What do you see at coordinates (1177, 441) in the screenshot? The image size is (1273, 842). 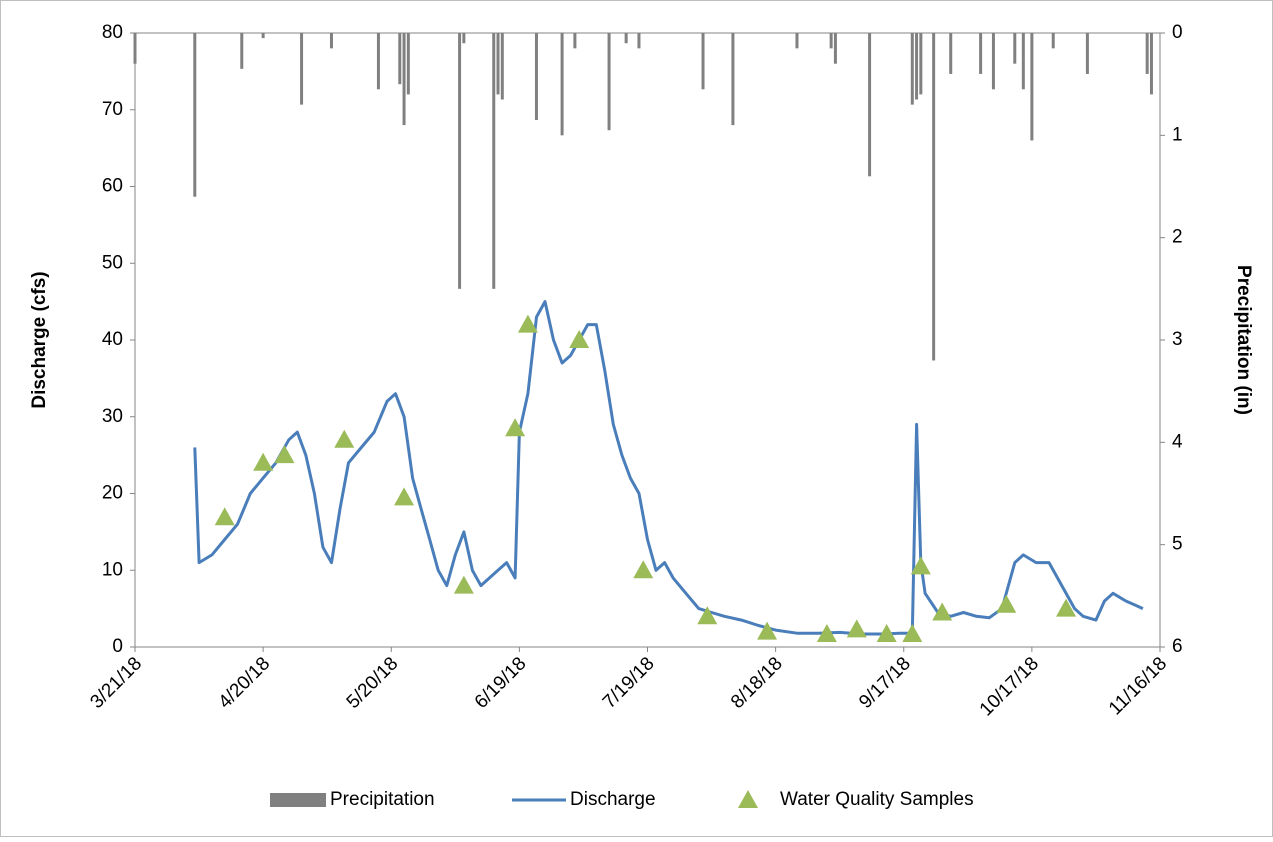 I see `y2-tick-label: 4` at bounding box center [1177, 441].